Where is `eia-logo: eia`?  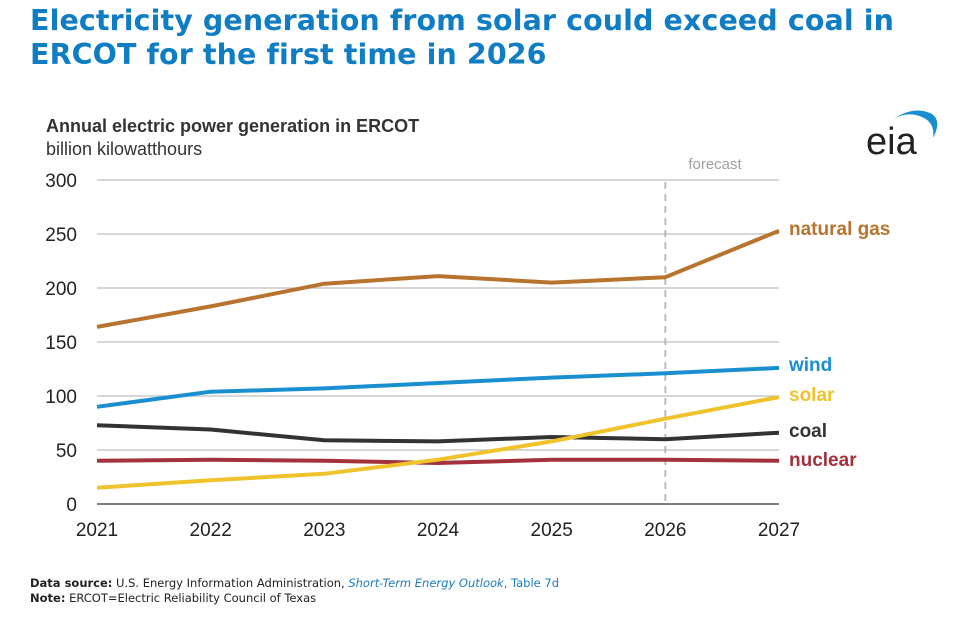 eia-logo: eia is located at coordinates (902, 136).